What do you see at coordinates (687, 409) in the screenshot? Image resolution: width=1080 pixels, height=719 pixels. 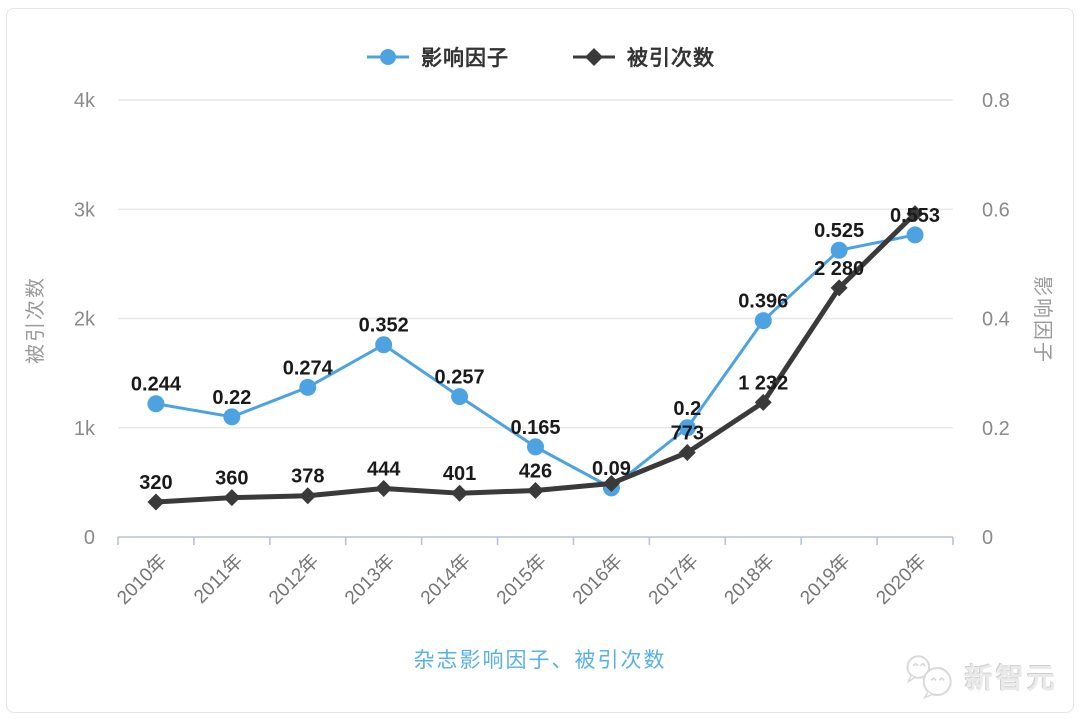 I see `data-point-label: 0.2` at bounding box center [687, 409].